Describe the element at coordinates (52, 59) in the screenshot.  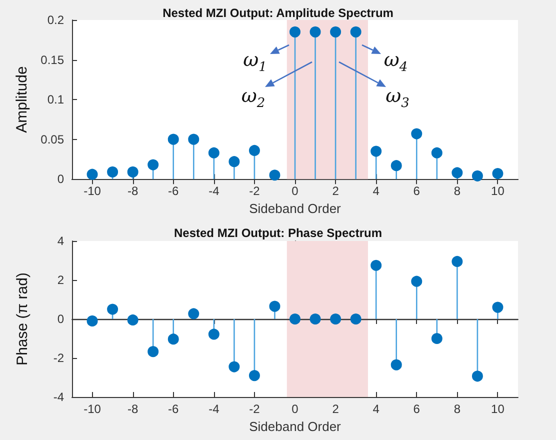
I see `y-tick-label: 0.15` at that location.